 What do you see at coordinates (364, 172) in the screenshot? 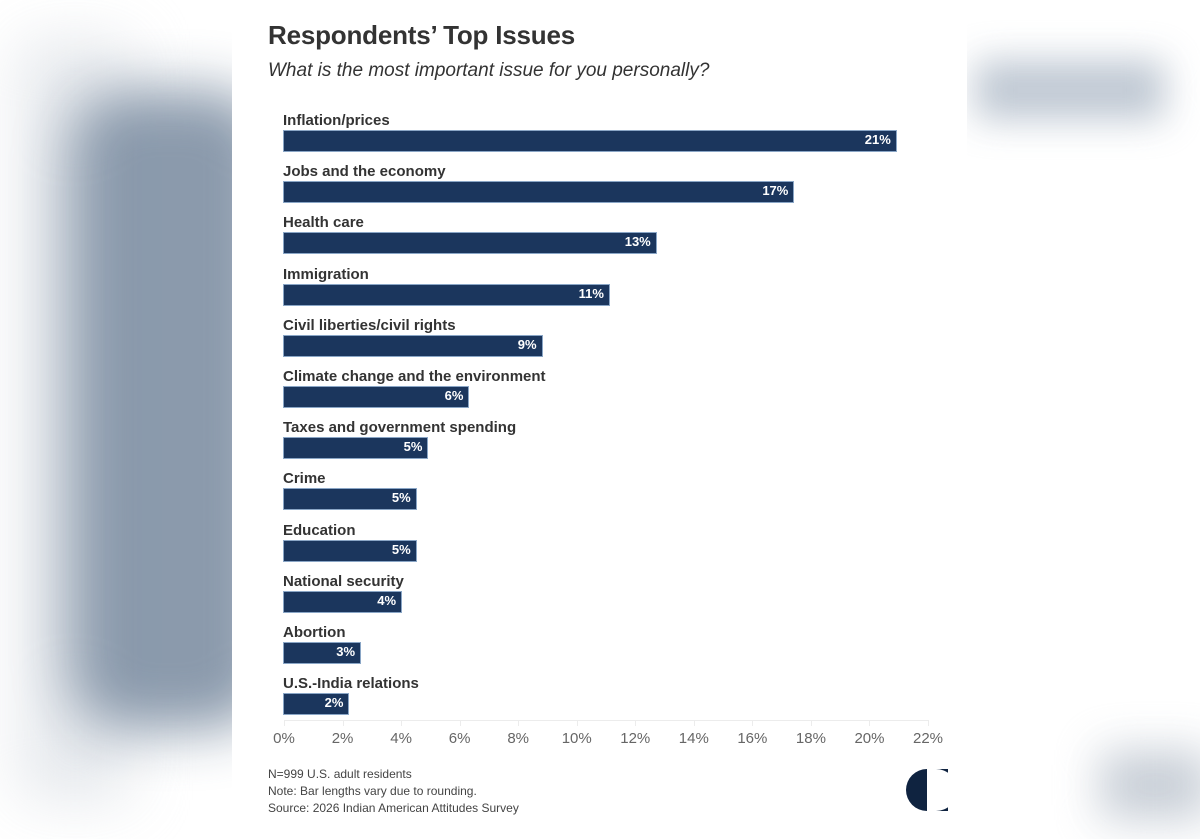
I see `bar-category-label: Jobs and the economy` at bounding box center [364, 172].